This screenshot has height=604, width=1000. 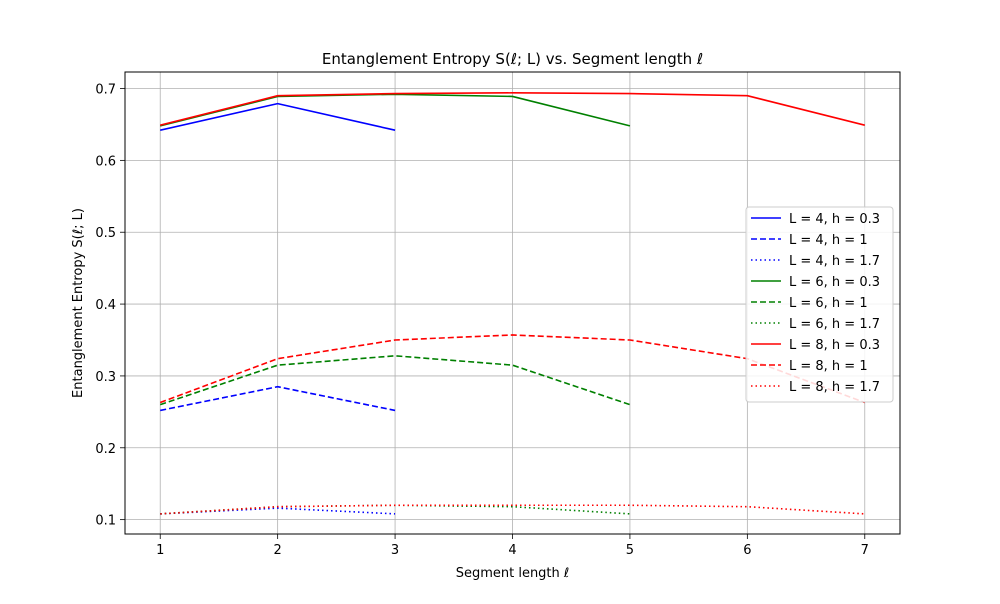 What do you see at coordinates (834, 219) in the screenshot?
I see `legend-entry-label: L = 4, h = 0.3` at bounding box center [834, 219].